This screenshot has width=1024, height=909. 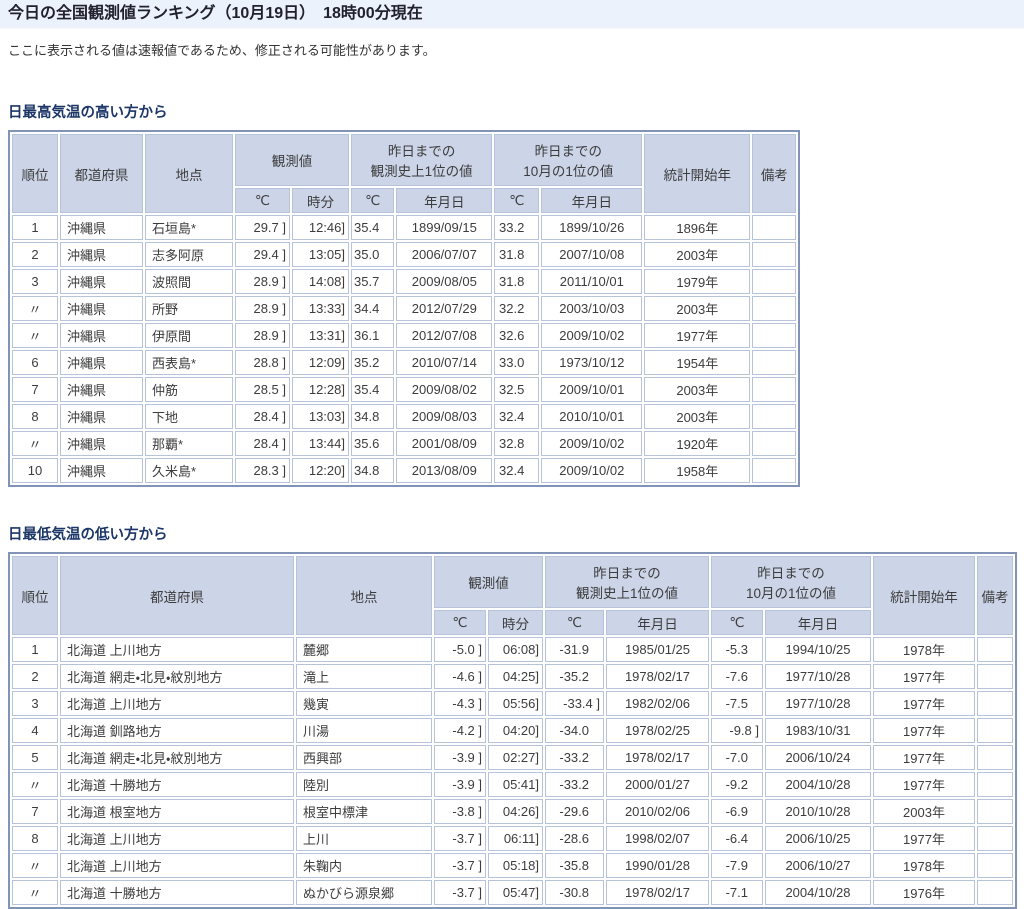 What do you see at coordinates (657, 838) in the screenshot?
I see `record-date-cell: 1998/02/07` at bounding box center [657, 838].